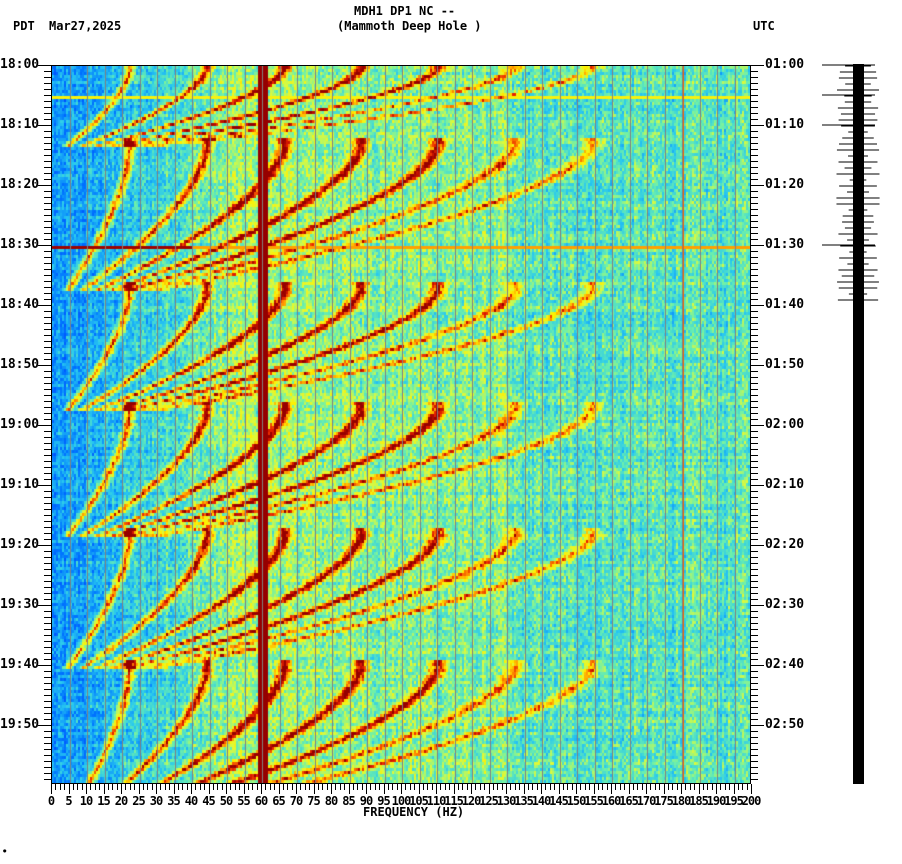 Image resolution: width=902 pixels, height=864 pixels. Describe the element at coordinates (278, 801) in the screenshot. I see `frequency-tick-label: 65` at that location.